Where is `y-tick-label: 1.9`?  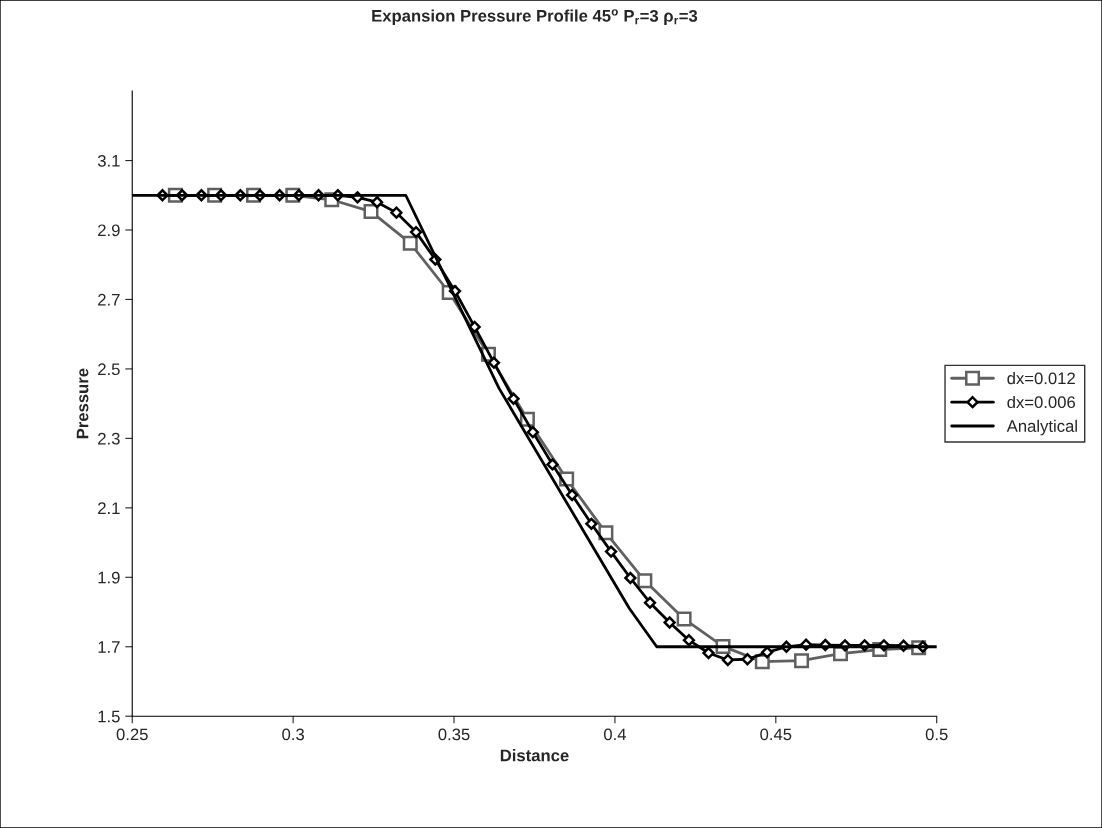
y-tick-label: 1.9 is located at coordinates (109, 577).